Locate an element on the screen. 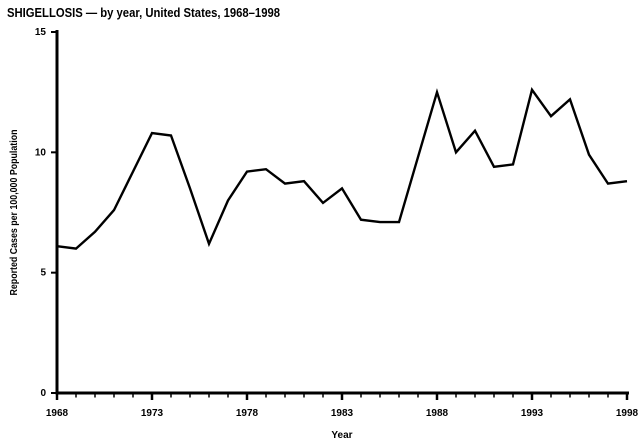  x-tick-label: 1968 is located at coordinates (57, 413).